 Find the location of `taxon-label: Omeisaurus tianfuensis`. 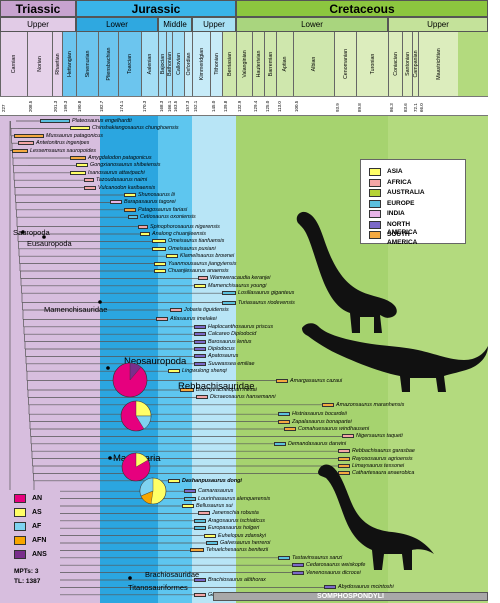

taxon-label: Omeisaurus tianfuensis is located at coordinates (196, 241).